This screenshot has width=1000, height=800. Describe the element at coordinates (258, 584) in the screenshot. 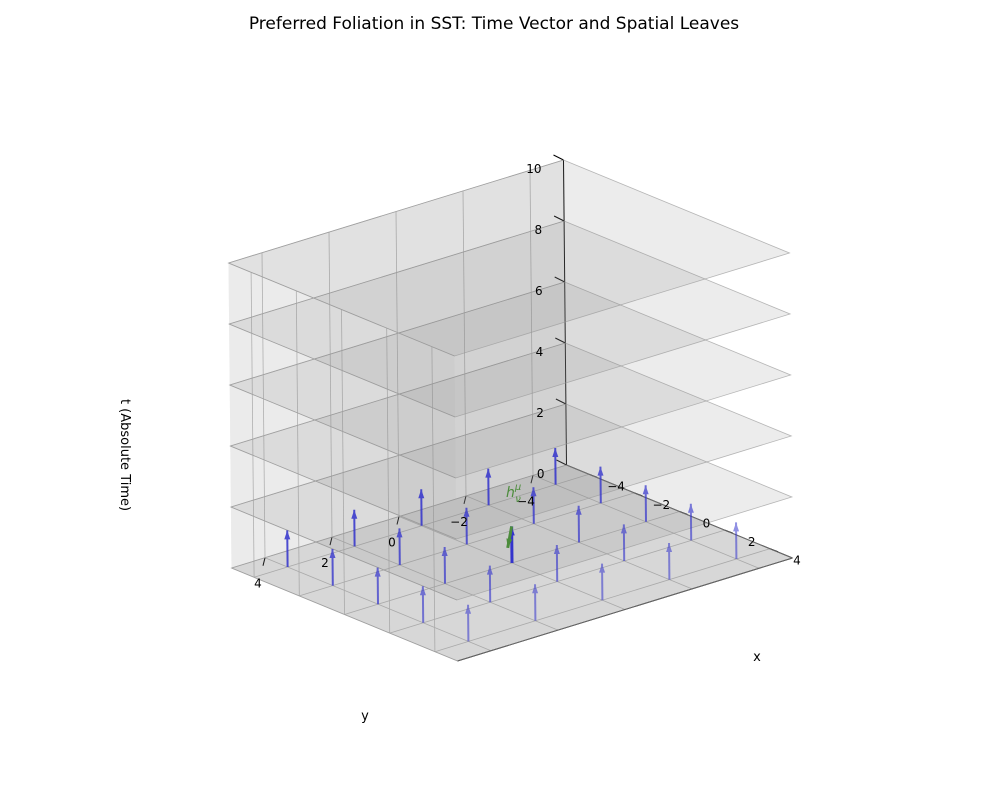

I see `y-tick-label: 4` at that location.